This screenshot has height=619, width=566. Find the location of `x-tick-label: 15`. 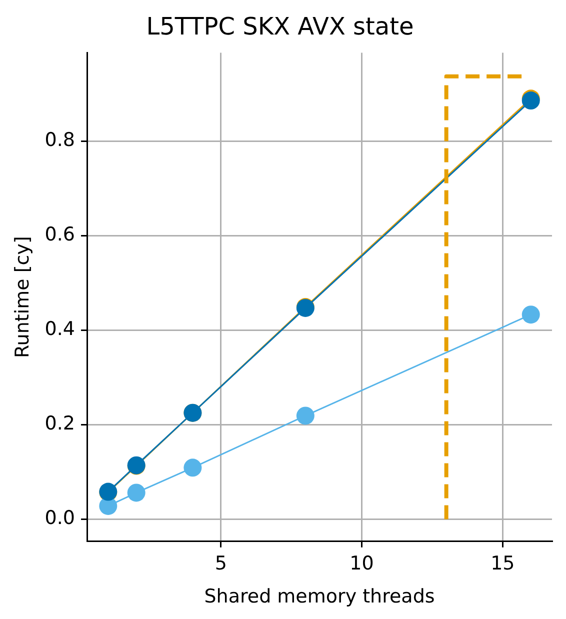

x-tick-label: 15 is located at coordinates (502, 563).